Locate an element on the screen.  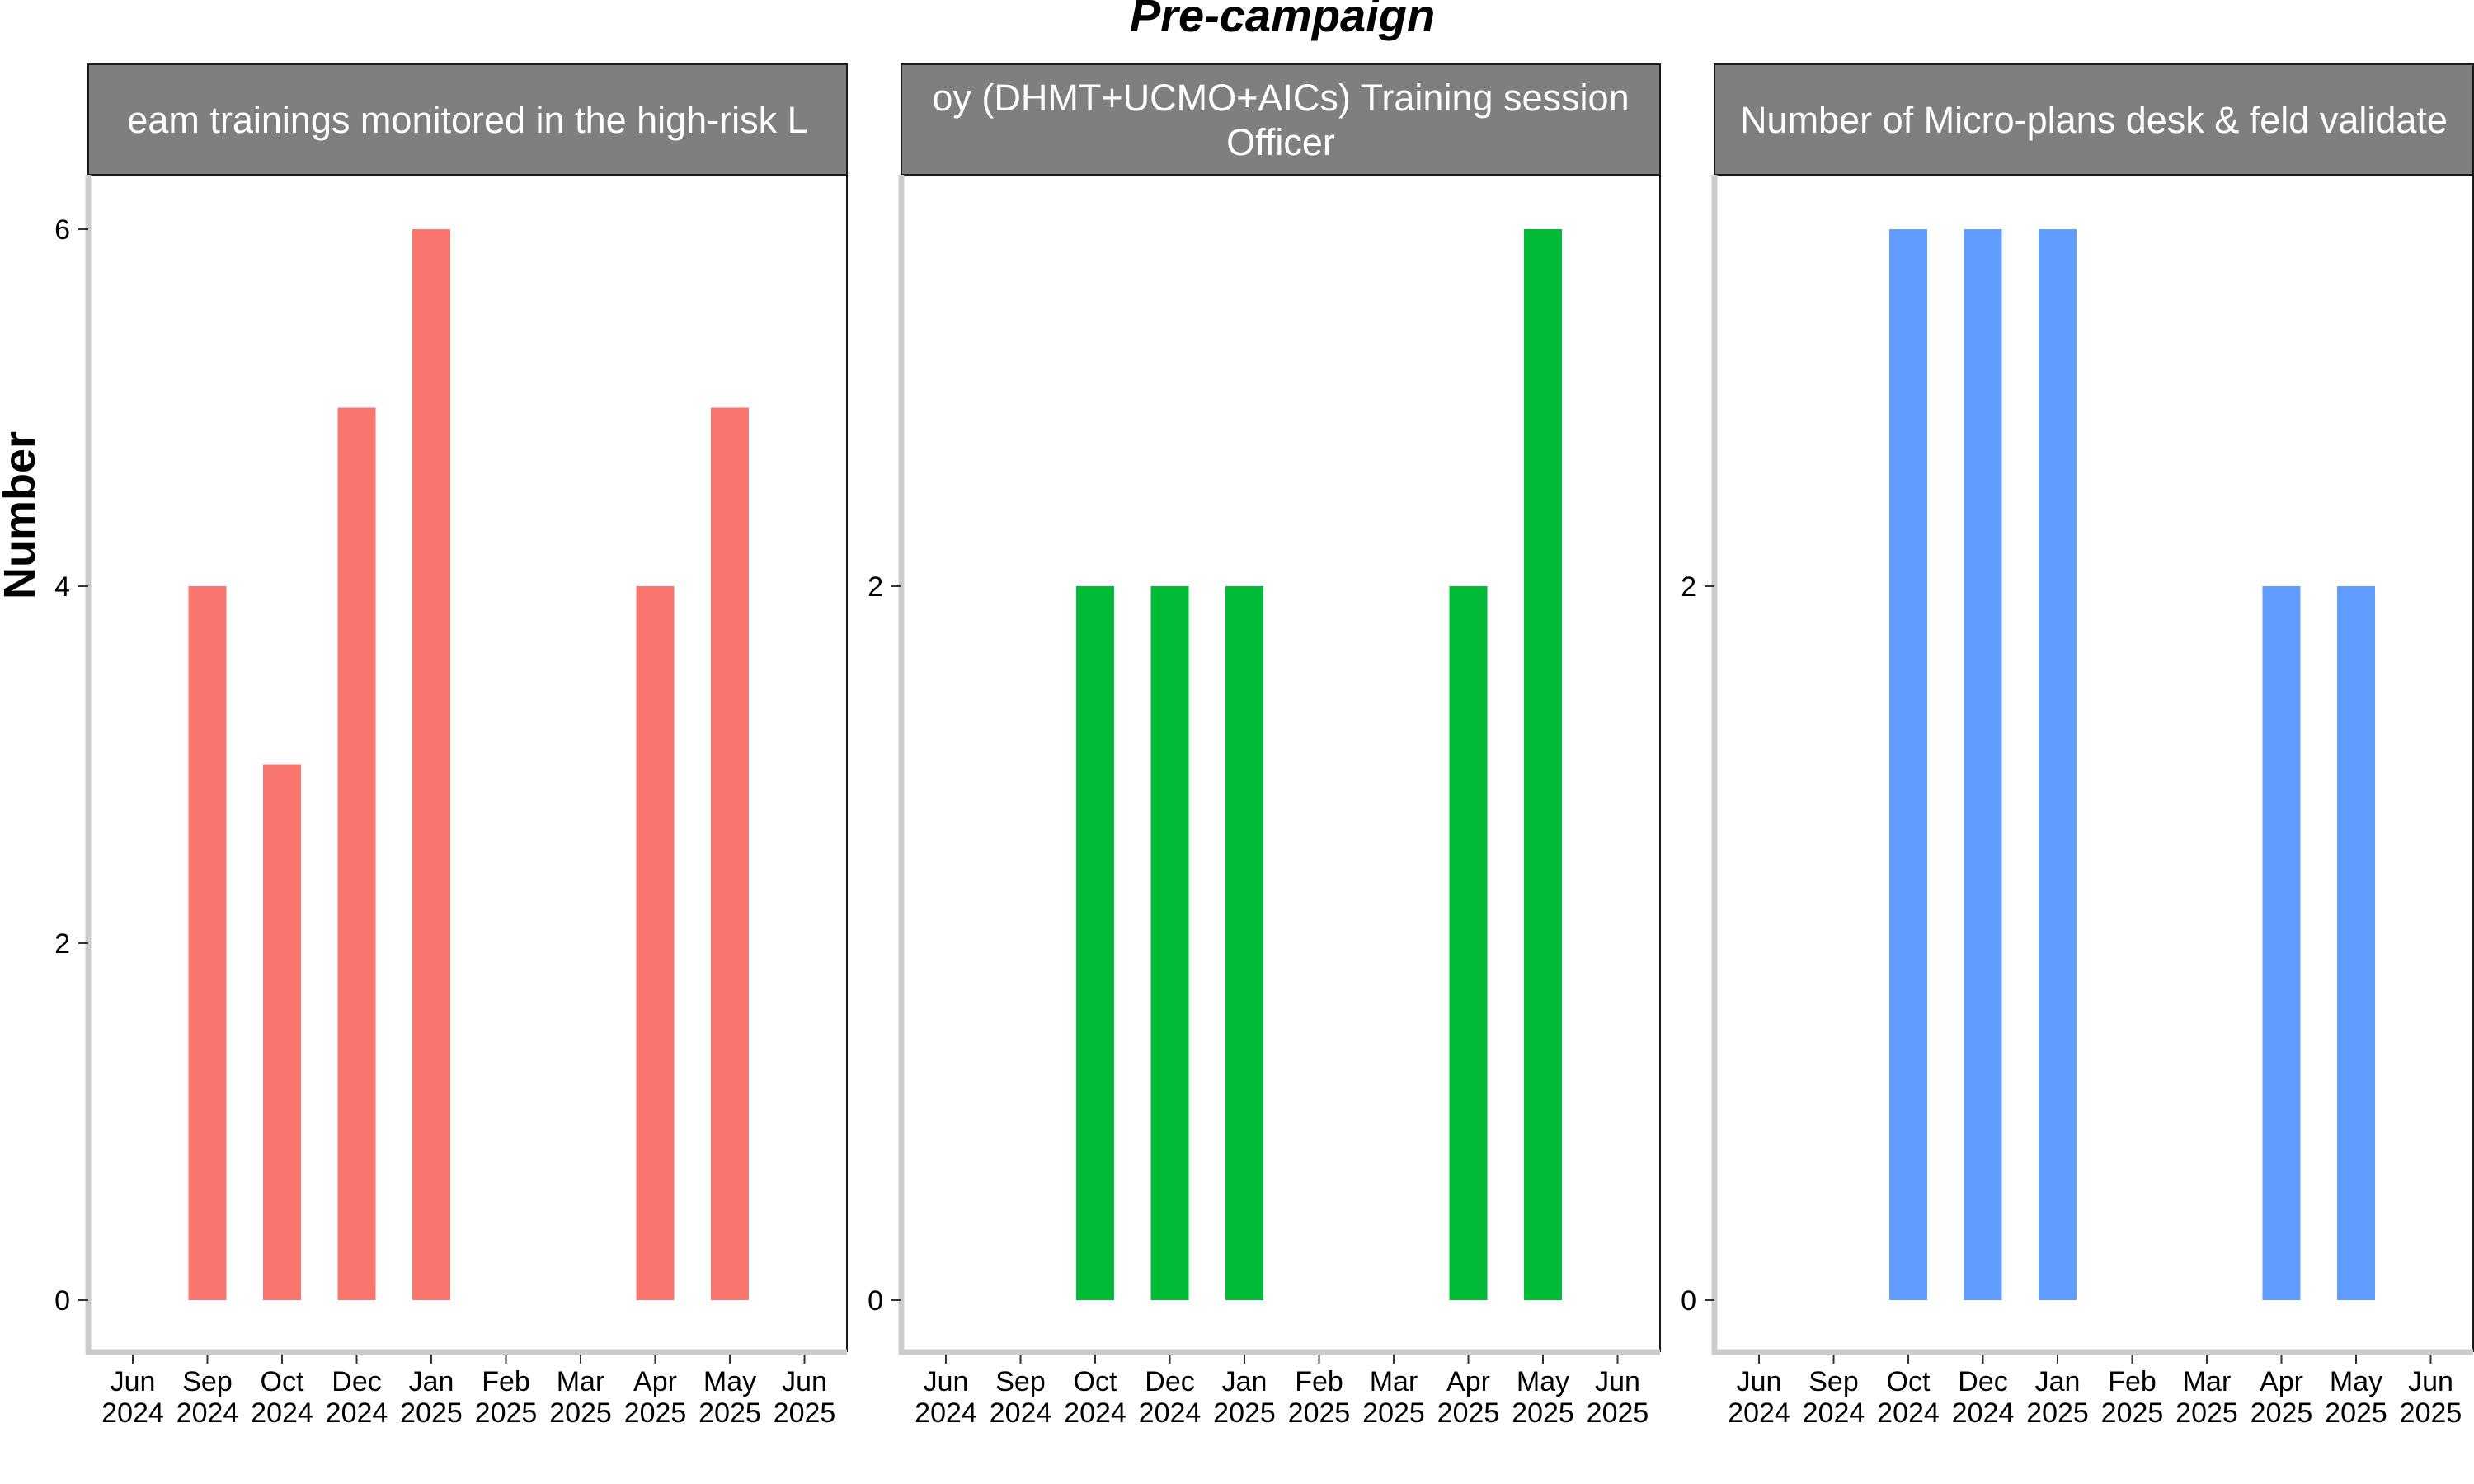
facet-strip-label: Officer is located at coordinates (1280, 142).